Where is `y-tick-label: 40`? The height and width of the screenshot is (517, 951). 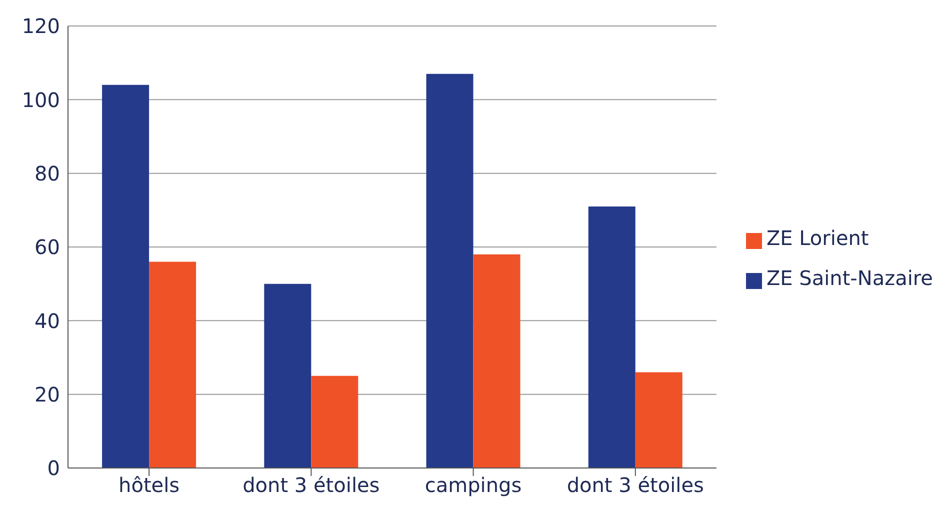 y-tick-label: 40 is located at coordinates (47, 320).